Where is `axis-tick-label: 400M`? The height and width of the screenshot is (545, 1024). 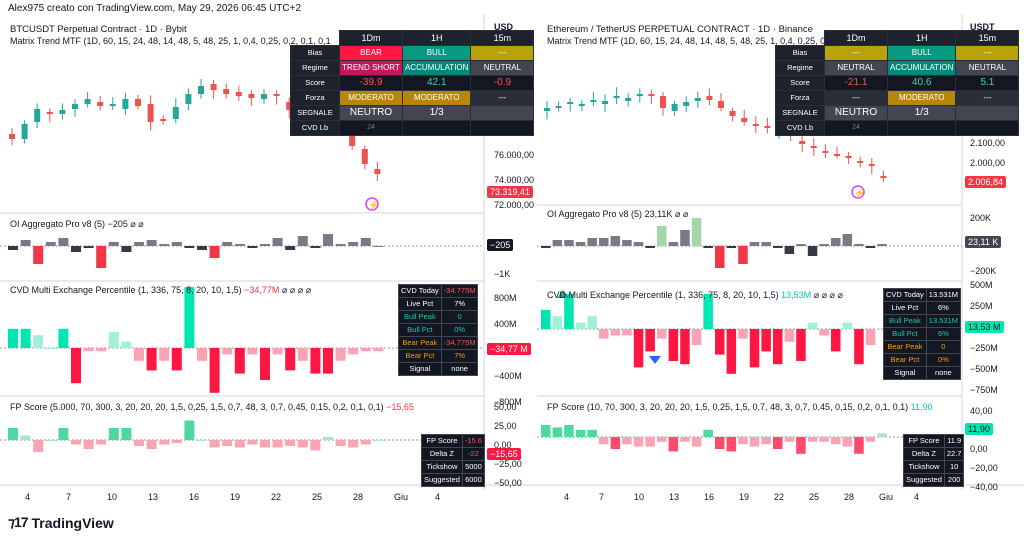
axis-tick-label: 400M is located at coordinates (505, 324).